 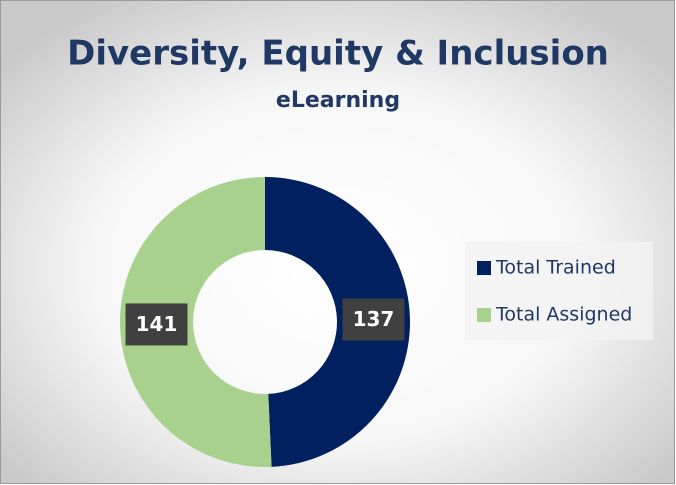 What do you see at coordinates (559, 291) in the screenshot?
I see `legend-box` at bounding box center [559, 291].